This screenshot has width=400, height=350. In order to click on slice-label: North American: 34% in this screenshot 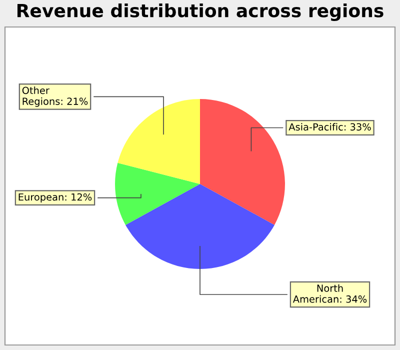, I will do `click(329, 293)`.